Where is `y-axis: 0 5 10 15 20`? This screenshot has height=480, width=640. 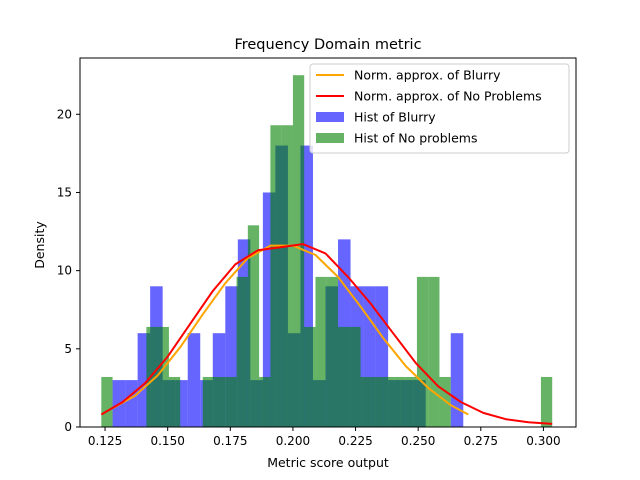
y-axis: 0 5 10 15 20 is located at coordinates (68, 270).